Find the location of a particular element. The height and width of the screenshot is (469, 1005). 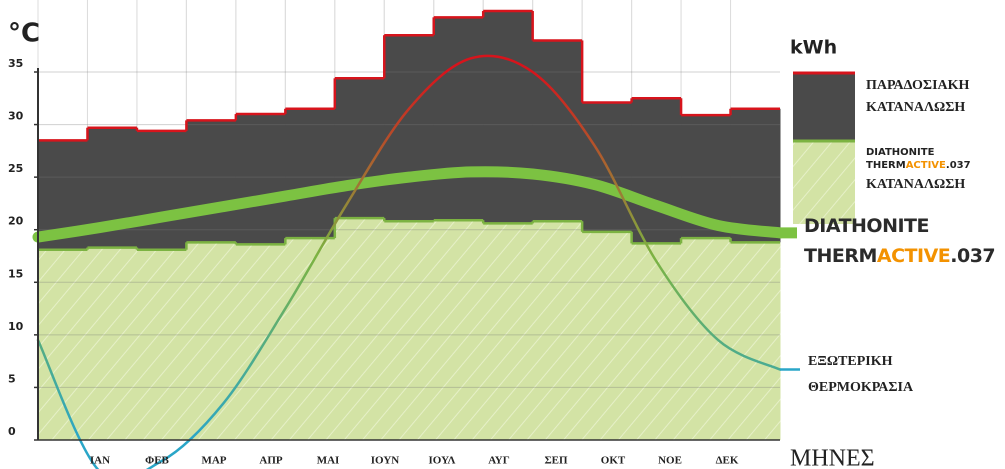

x-tick-label: ΙΟΥΛ is located at coordinates (442, 461).